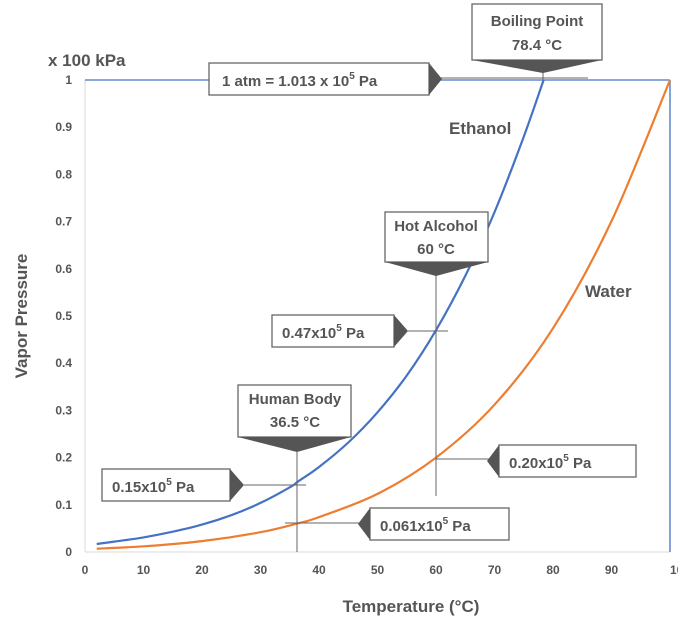 This screenshot has height=624, width=678. I want to click on y-tick-labels: 0 0.1 0.2 0.3 0.4 0.5 0.6 0.7 0.8 0.9 1, so click(63, 316).